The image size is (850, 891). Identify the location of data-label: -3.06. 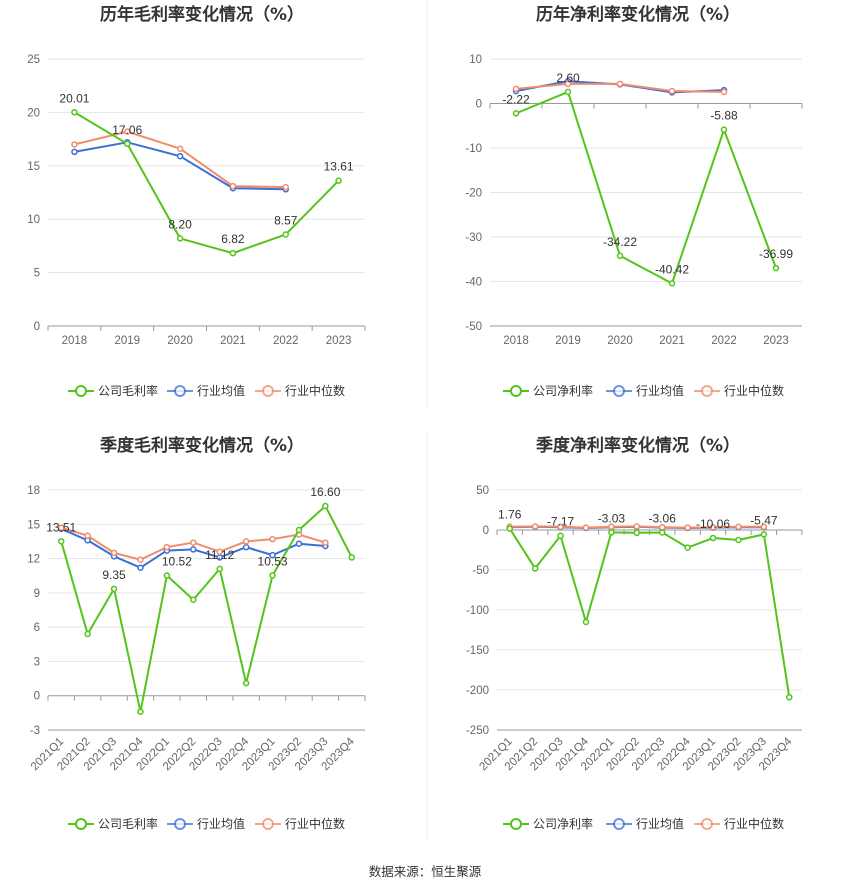
(663, 518).